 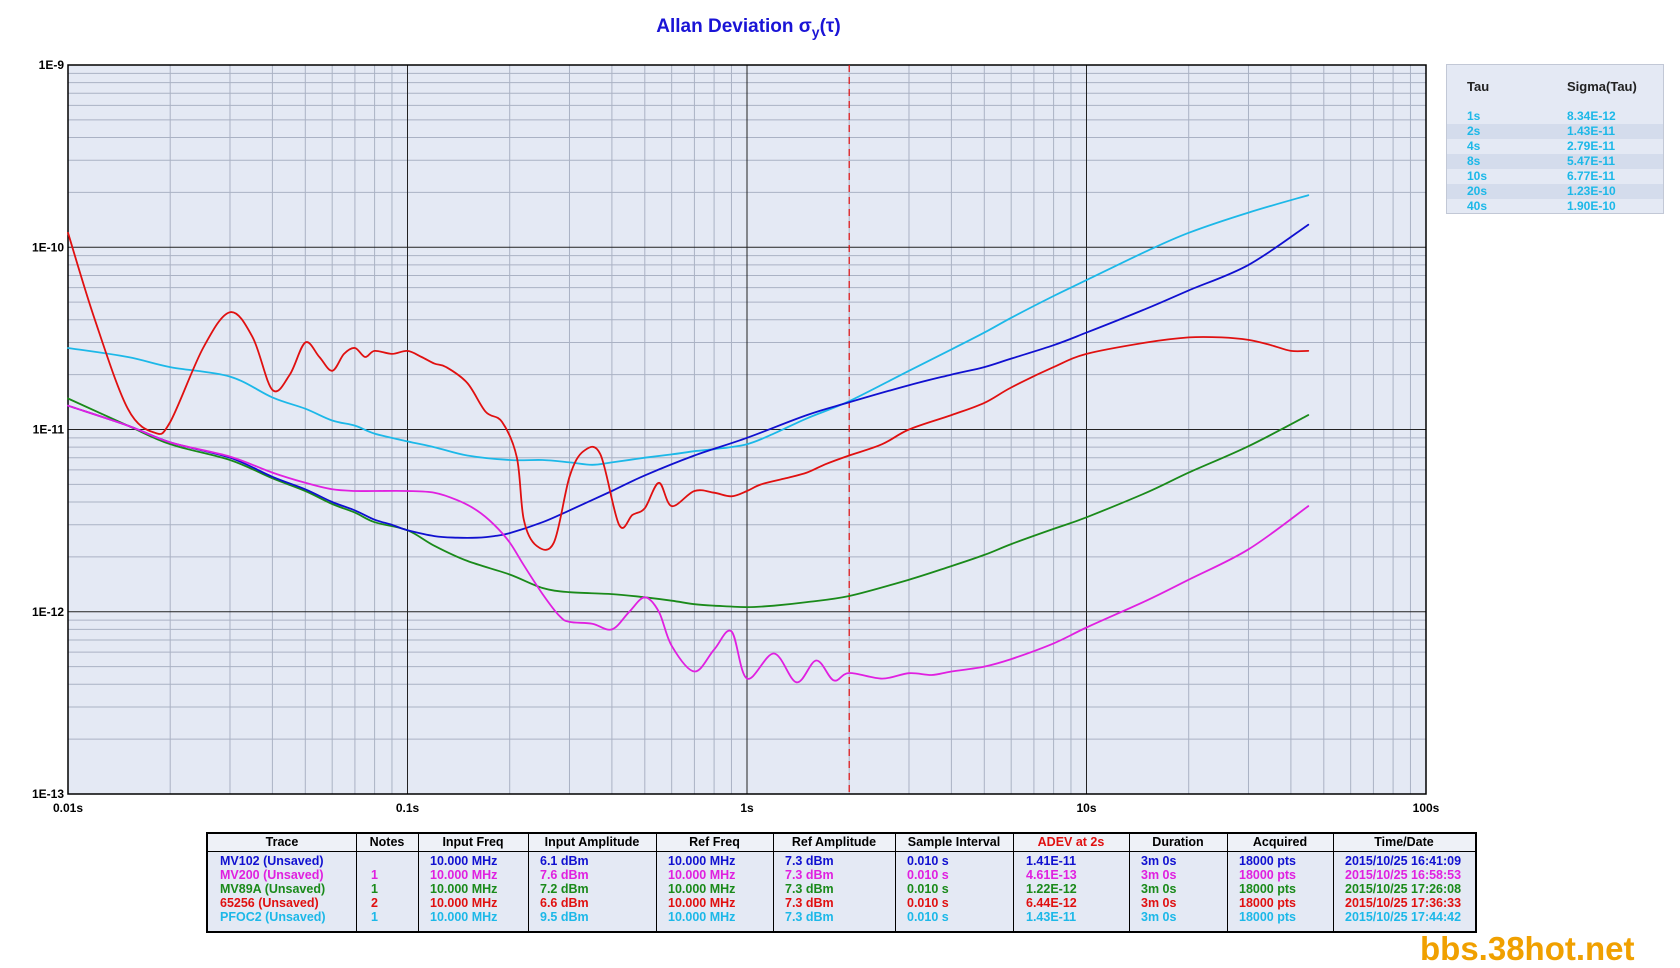 What do you see at coordinates (272, 875) in the screenshot?
I see `table-cell: MV200 (Unsaved)` at bounding box center [272, 875].